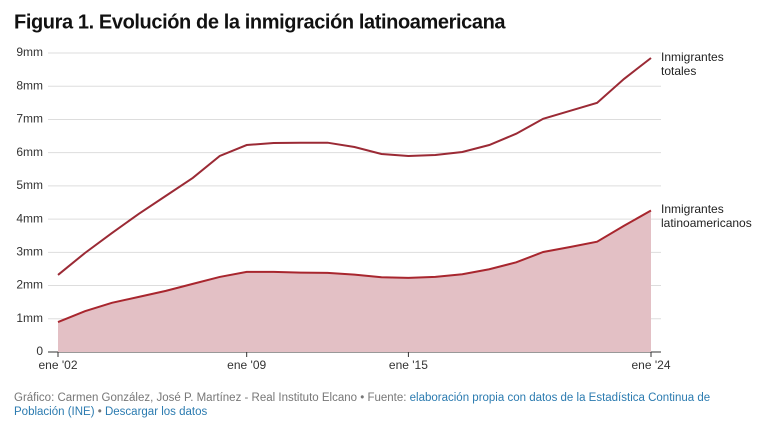  Describe the element at coordinates (692, 63) in the screenshot. I see `series-label: Inmigrantes totales` at that location.